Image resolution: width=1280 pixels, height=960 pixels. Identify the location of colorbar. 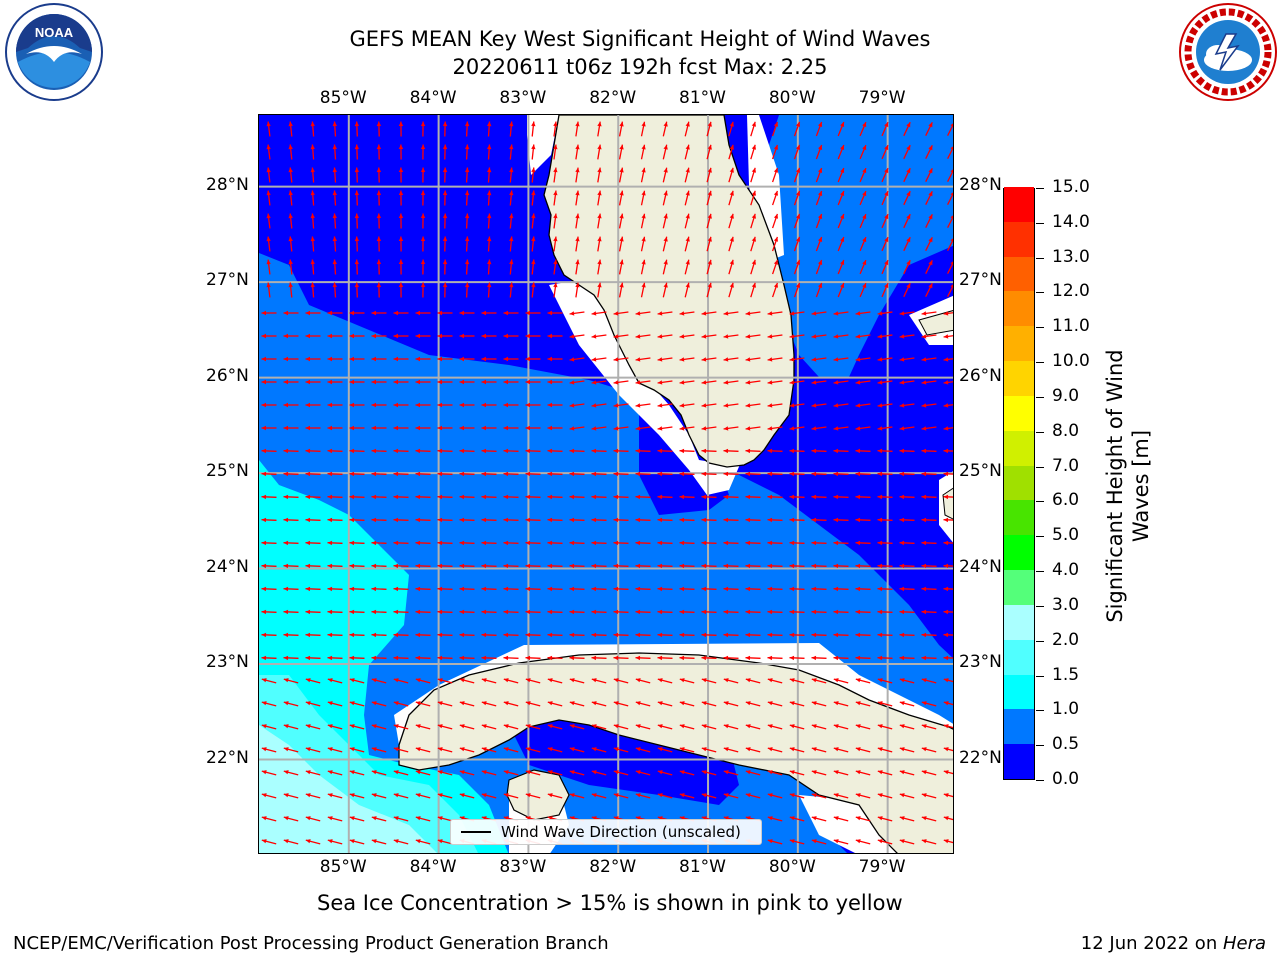
(1019, 483).